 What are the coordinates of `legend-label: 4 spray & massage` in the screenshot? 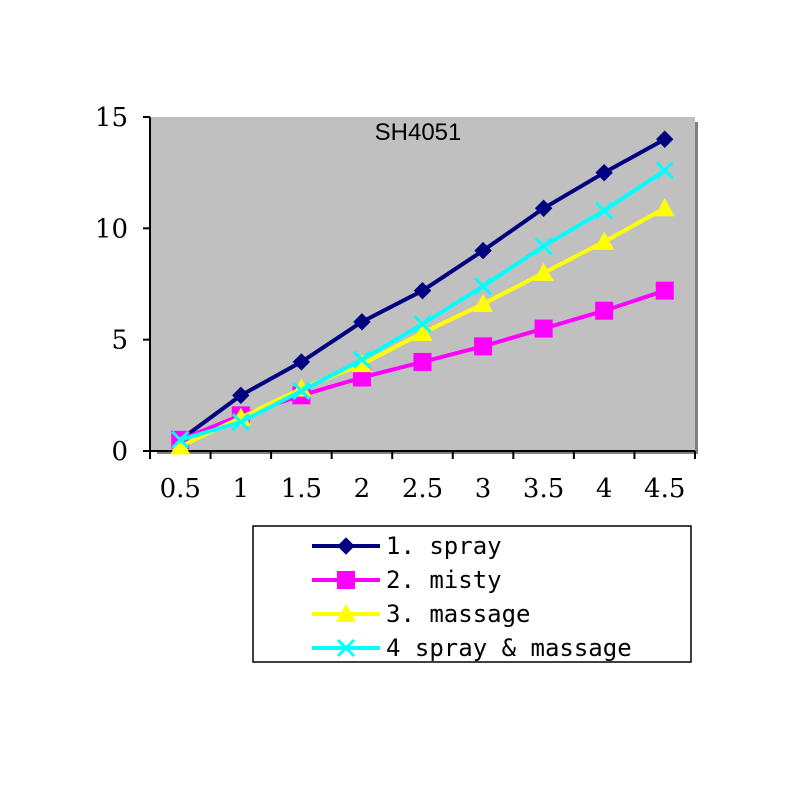 It's located at (509, 648).